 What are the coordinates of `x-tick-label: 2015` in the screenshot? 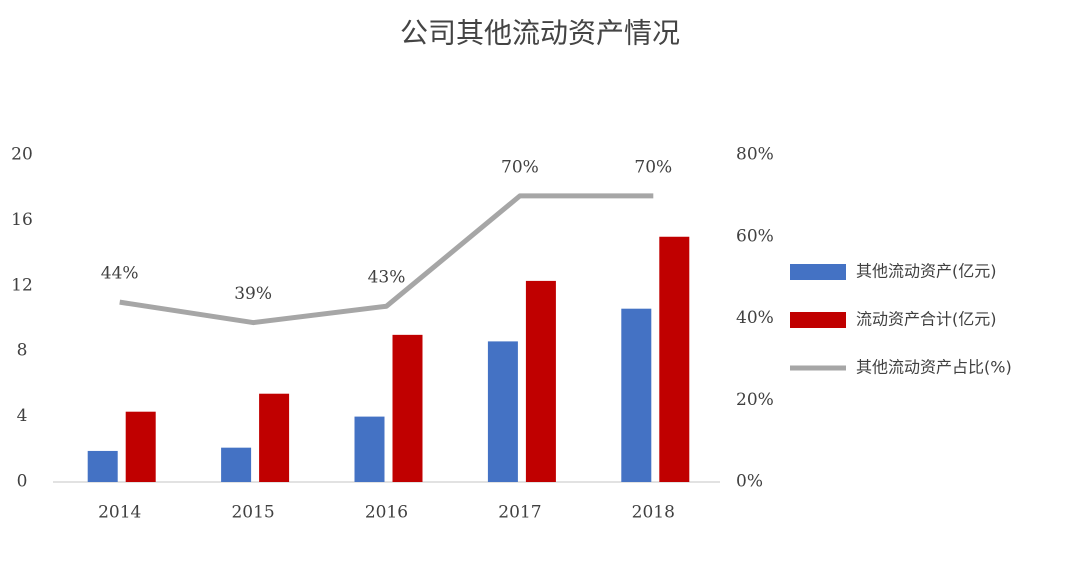 It's located at (252, 513).